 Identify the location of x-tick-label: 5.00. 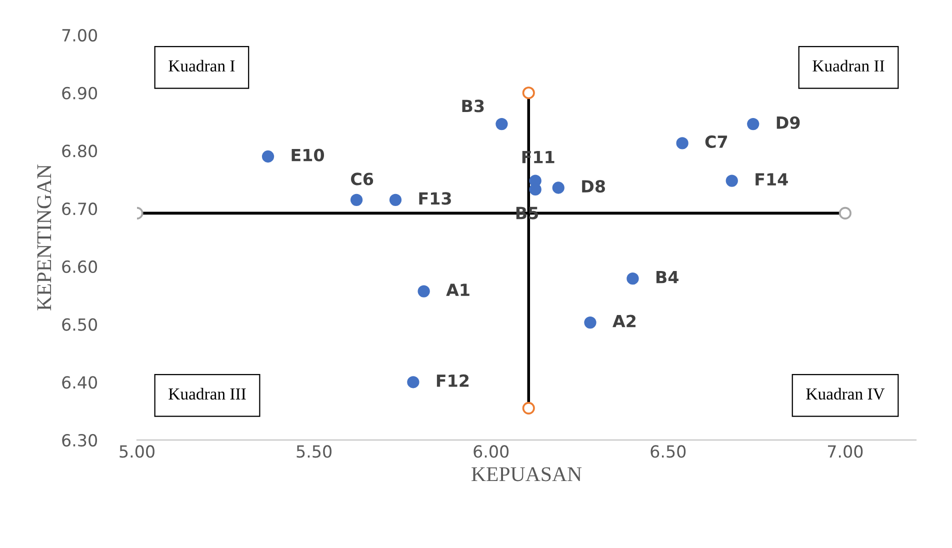
(137, 451).